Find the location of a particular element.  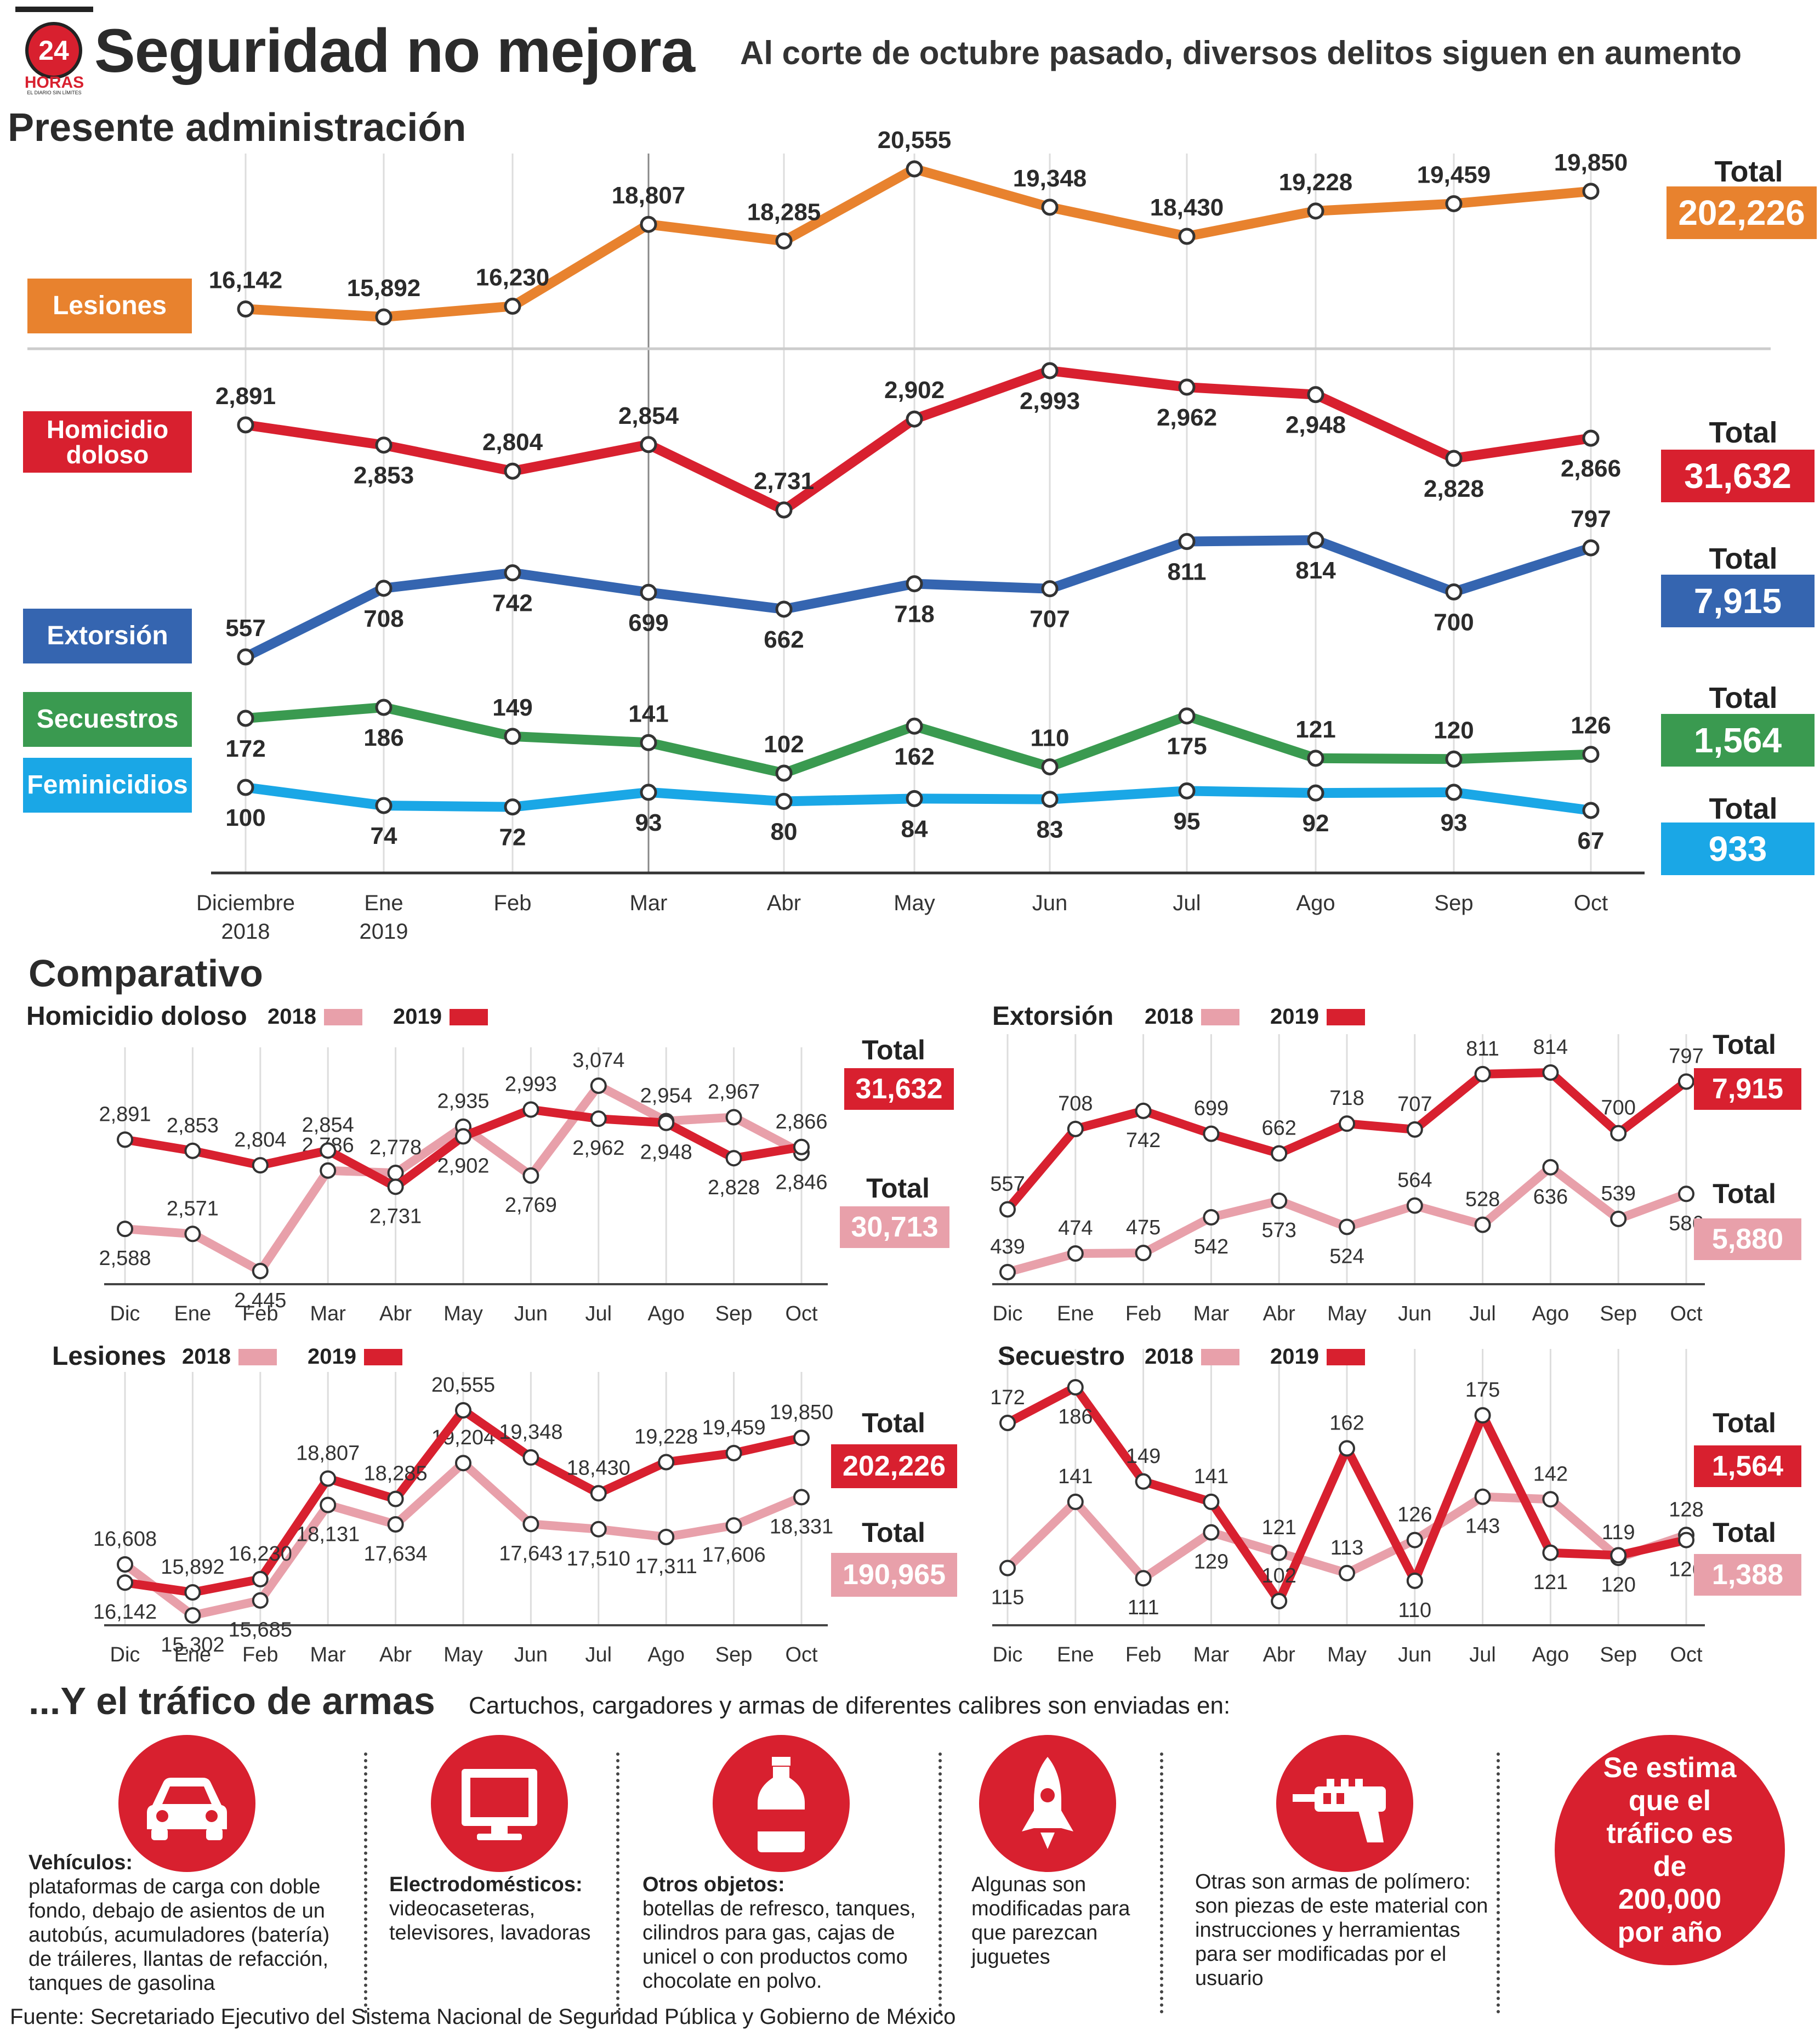

toy-gun-icon-graphic is located at coordinates (1339, 1810).